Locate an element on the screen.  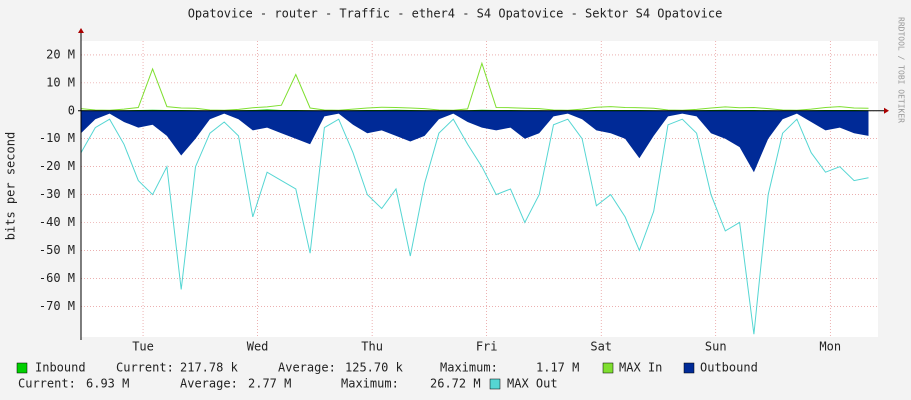
x-tick-label: Mon is located at coordinates (830, 347).